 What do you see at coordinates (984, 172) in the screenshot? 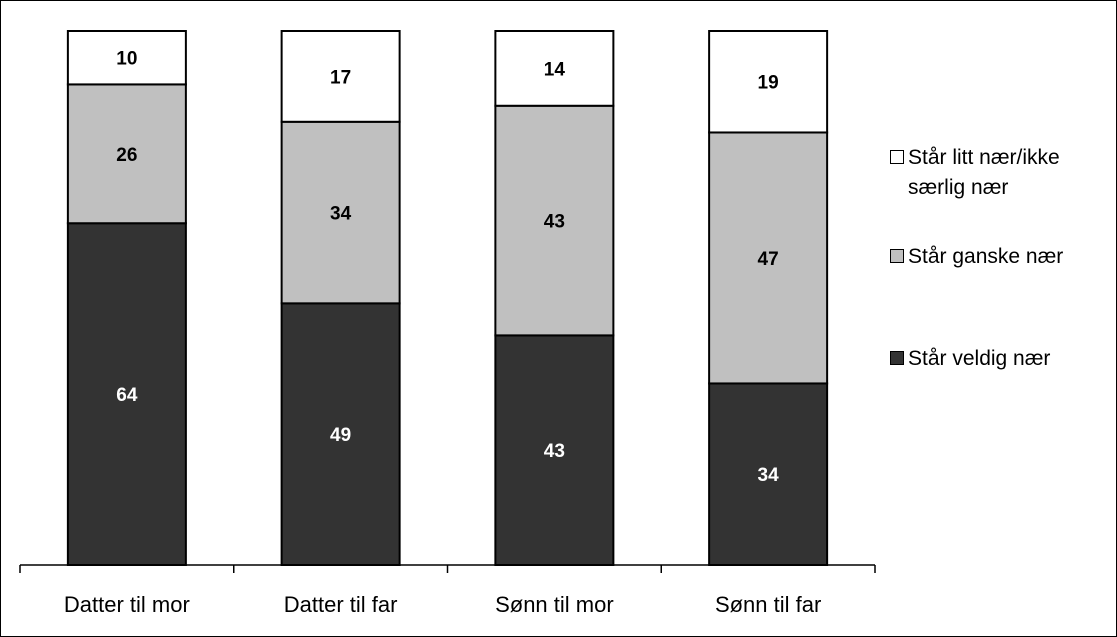
I see `legend-label-litt-naer: Står litt nær/ikke særlig nær` at bounding box center [984, 172].